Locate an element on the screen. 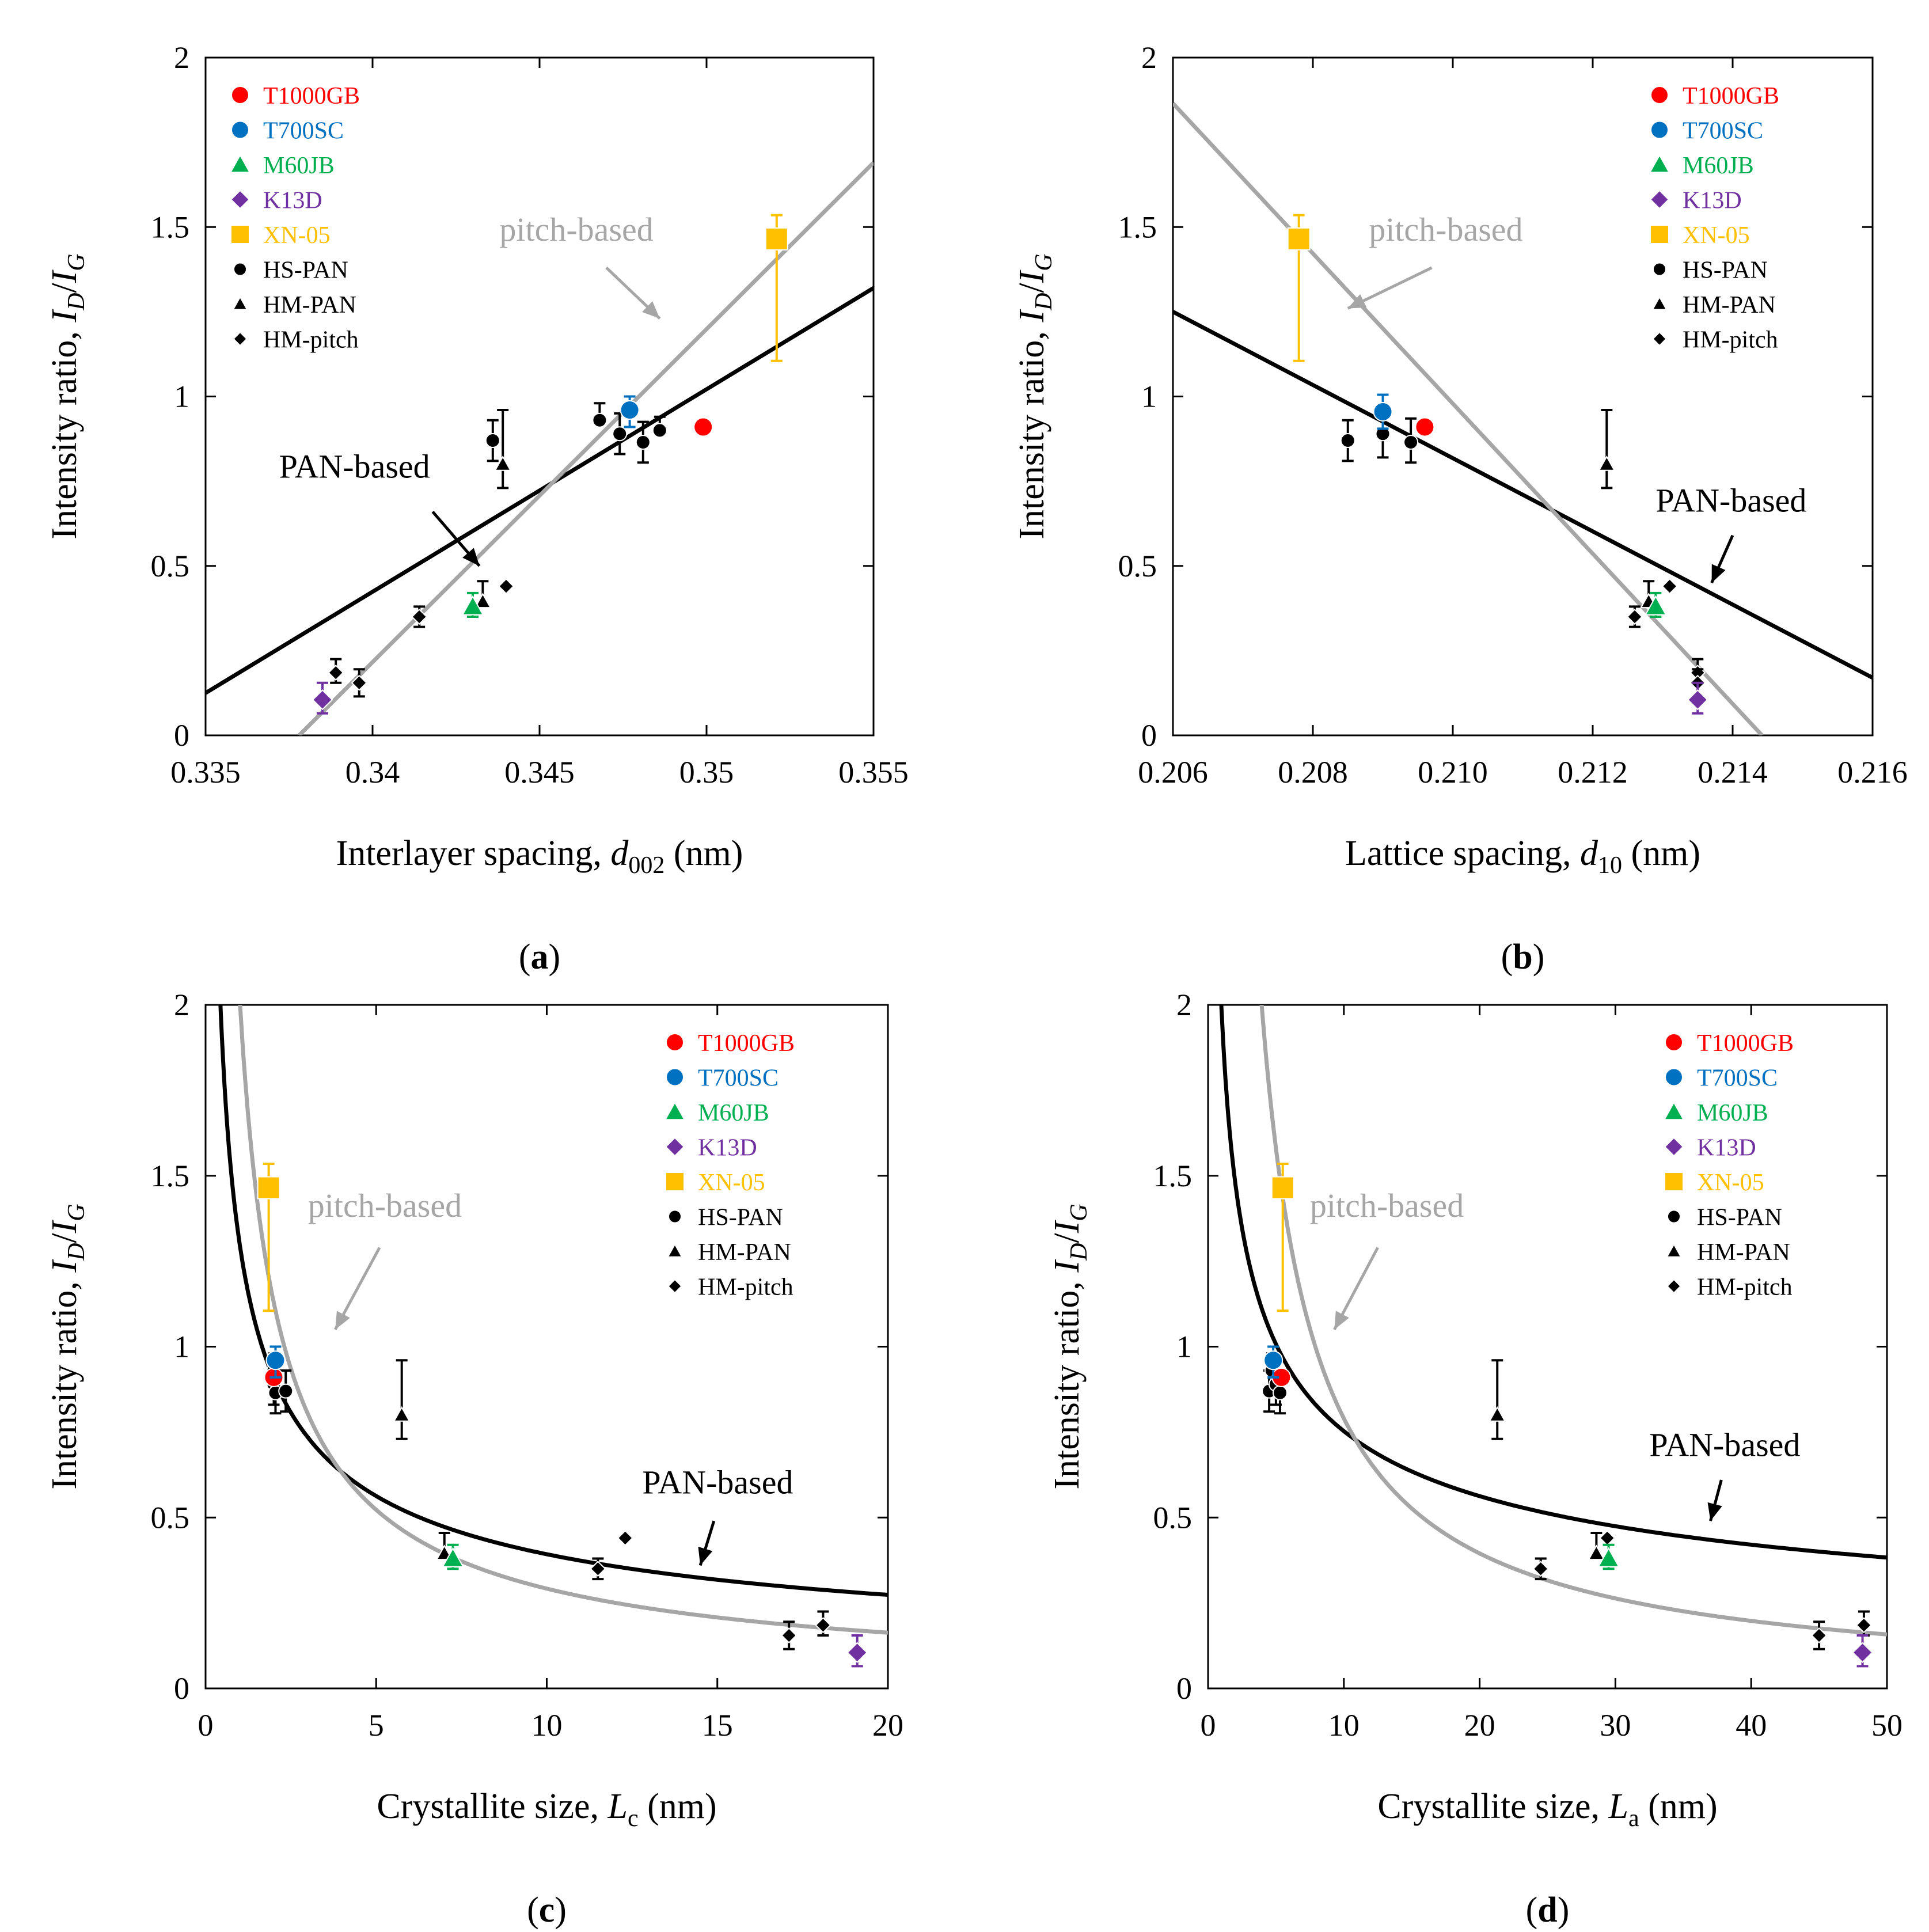 This screenshot has height=1932, width=1929. panel-b-point-hs-pan is located at coordinates (1347, 441).